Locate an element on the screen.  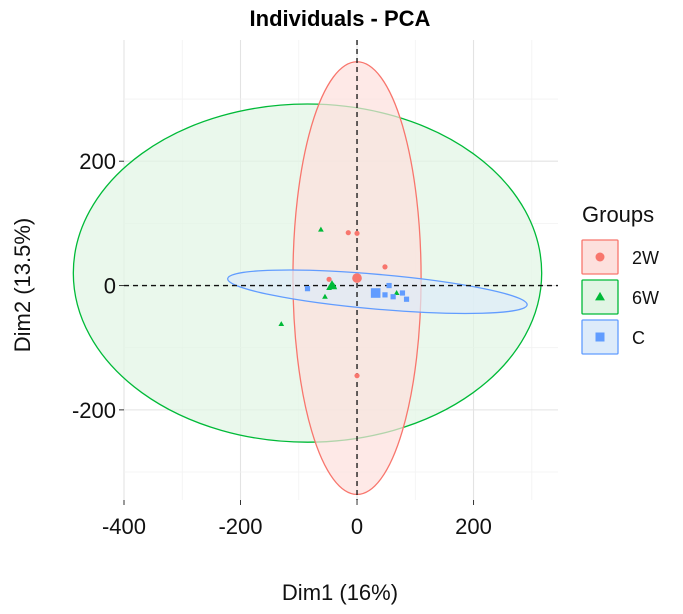
legend: Groups 2W 6W C is located at coordinates (620, 278).